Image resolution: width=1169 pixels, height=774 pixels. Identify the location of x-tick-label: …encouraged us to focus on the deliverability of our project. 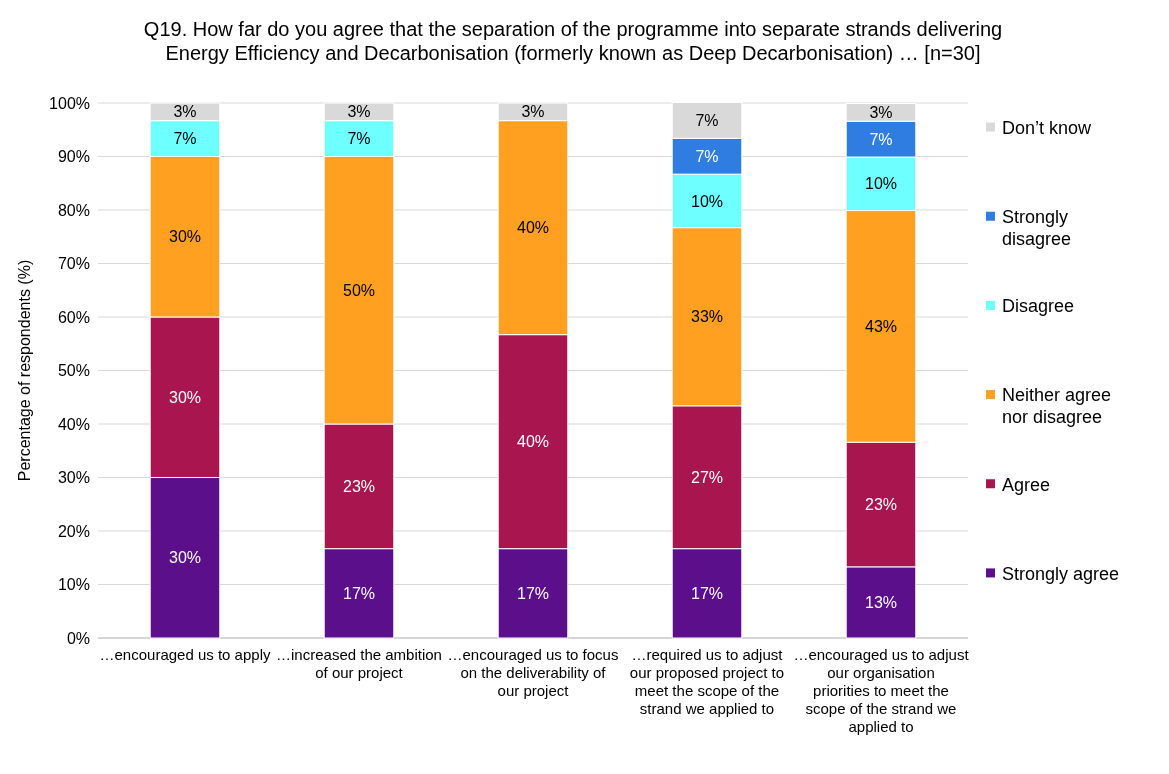
(533, 672).